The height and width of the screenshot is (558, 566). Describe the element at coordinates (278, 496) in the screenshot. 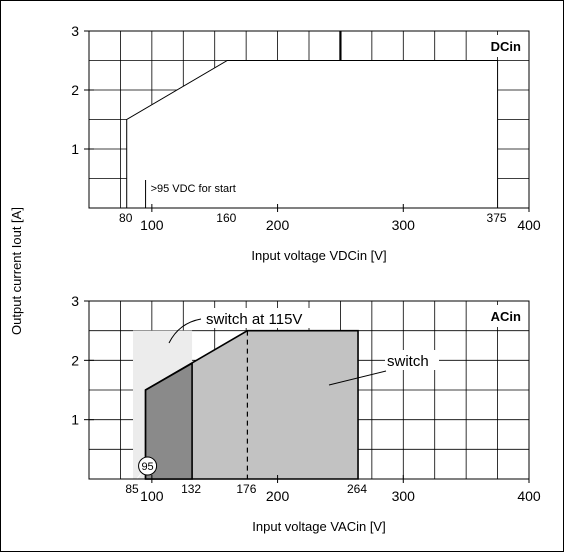

I see `ac-x-tick-label: 200` at that location.